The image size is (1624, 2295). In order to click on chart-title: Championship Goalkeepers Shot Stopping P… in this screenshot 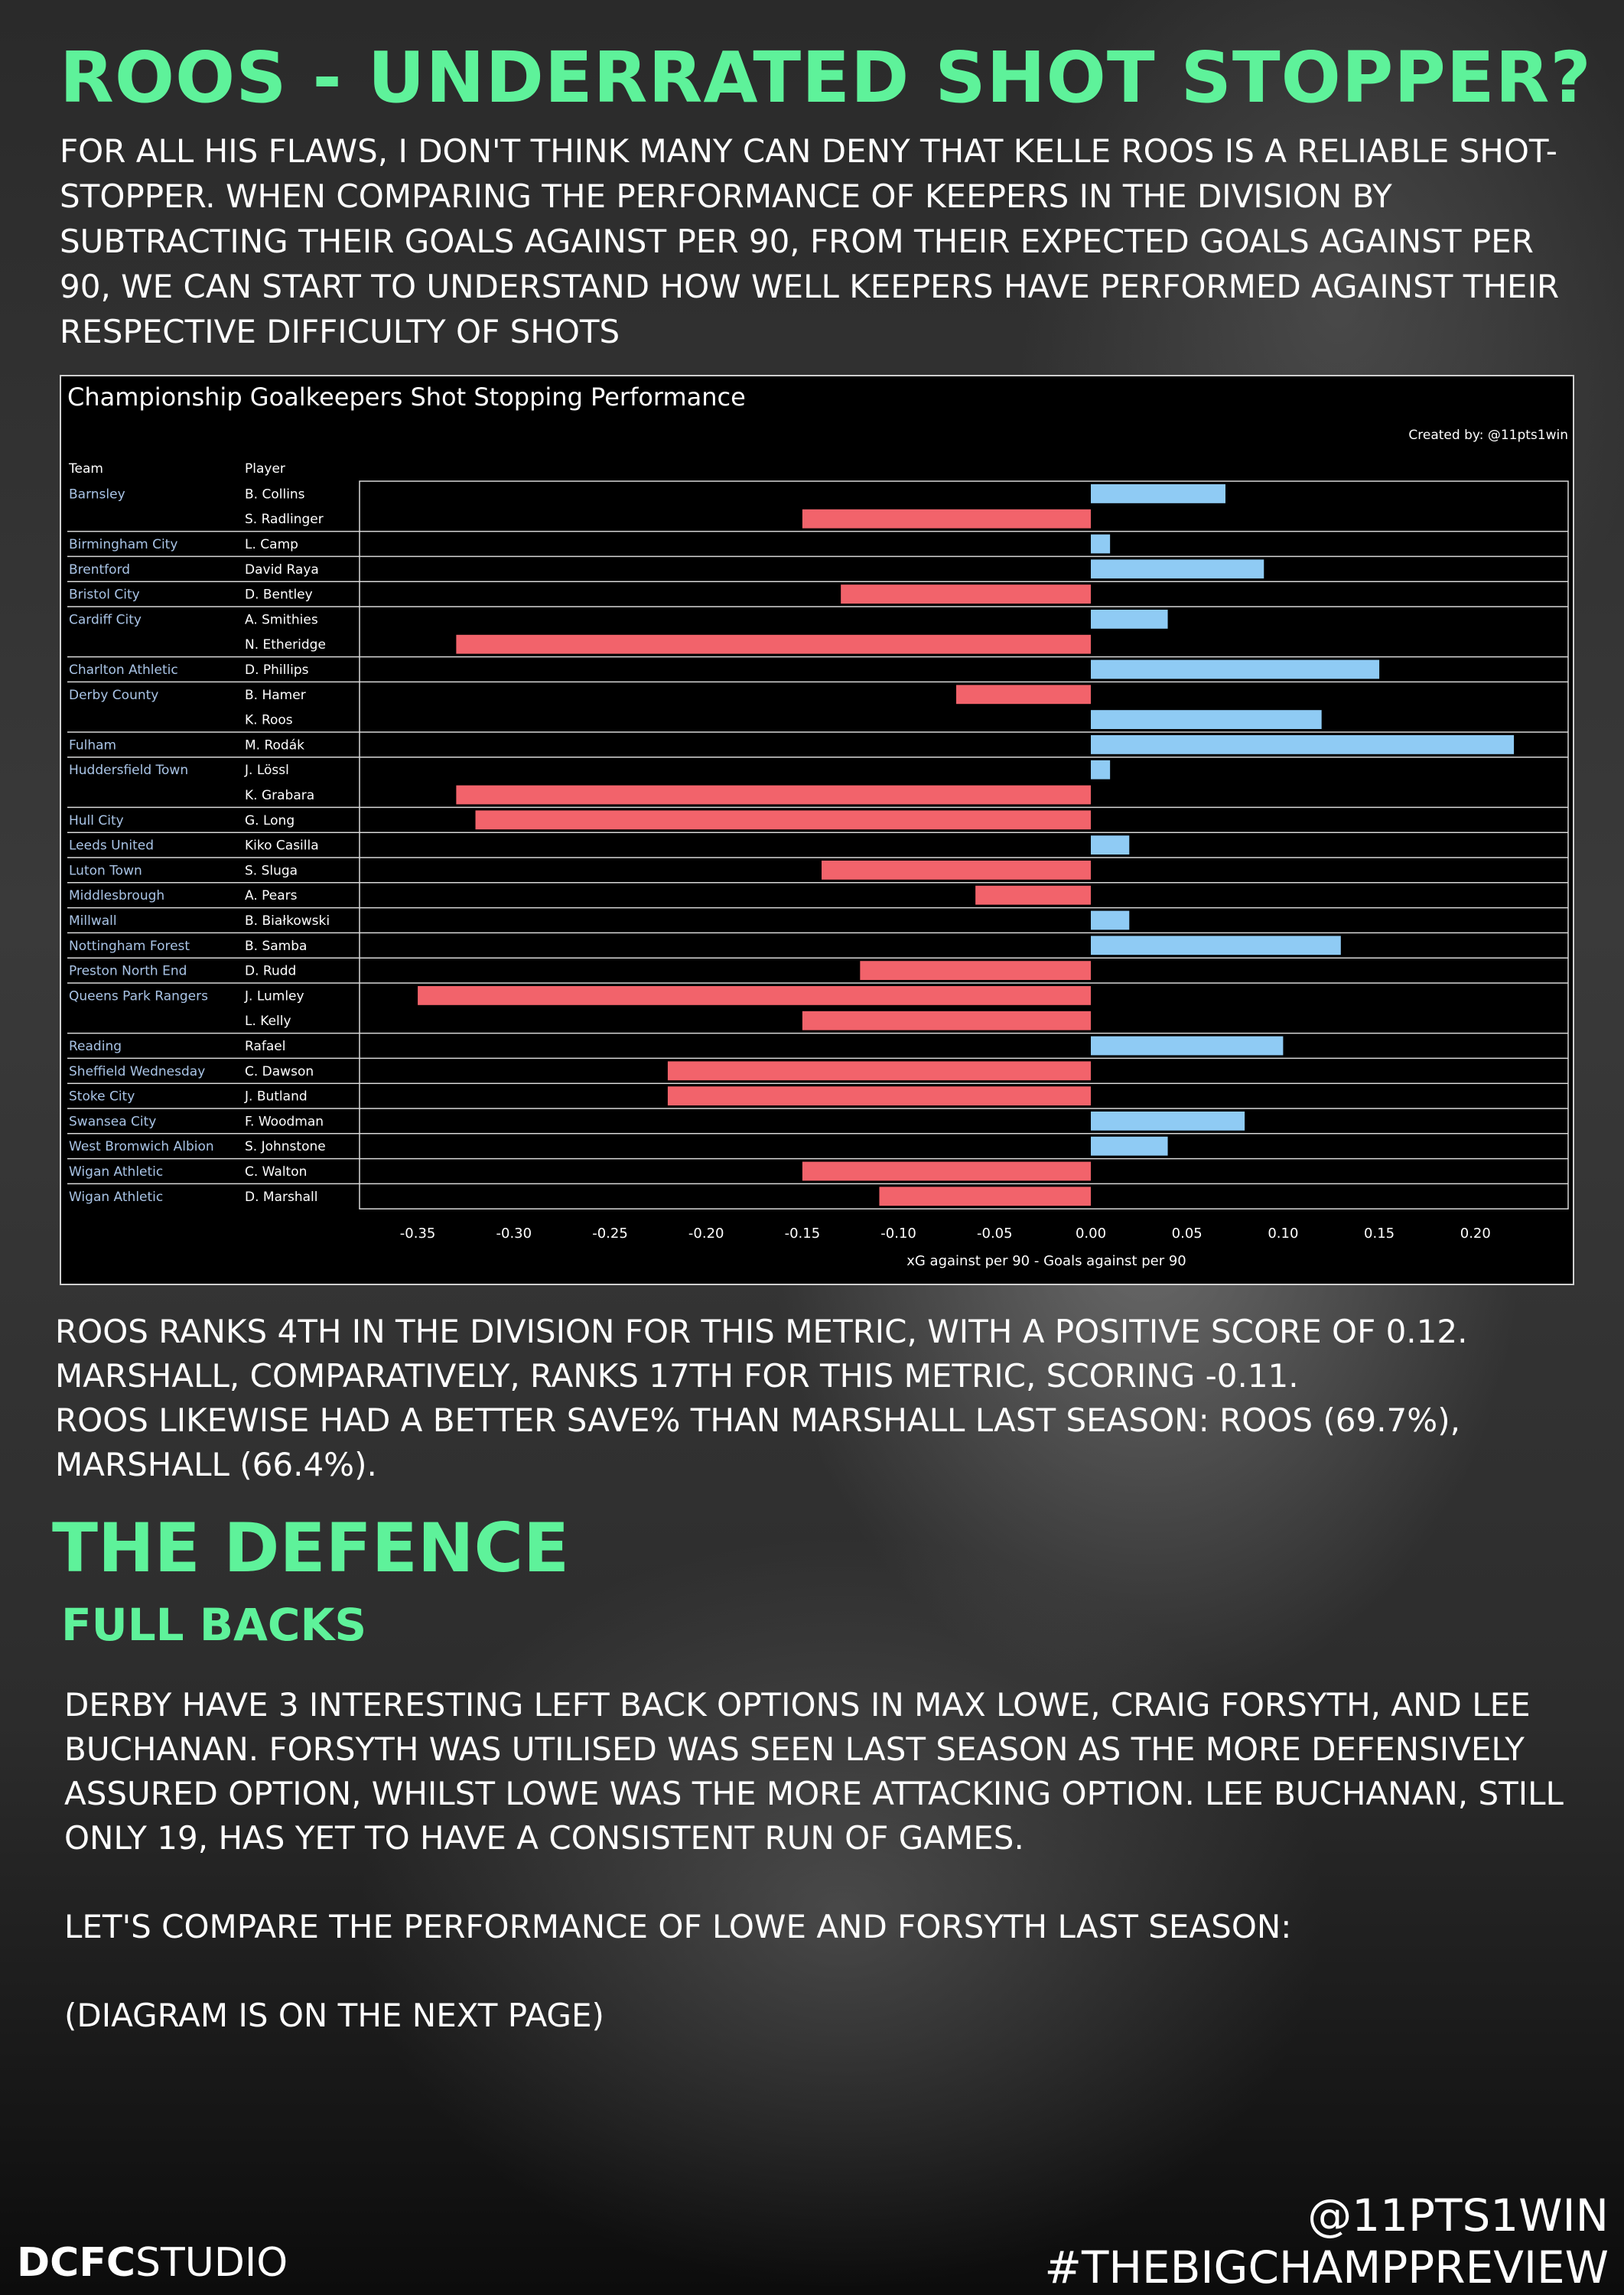, I will do `click(406, 397)`.